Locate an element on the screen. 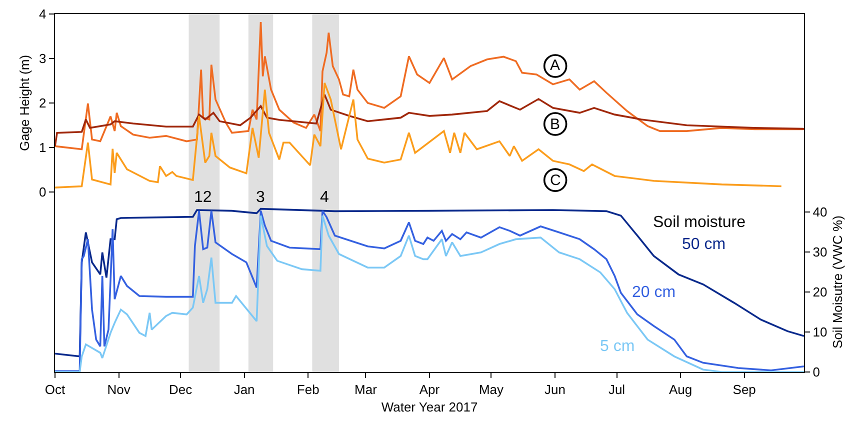  y-axis-title: Gage Height (m) is located at coordinates (24, 103).